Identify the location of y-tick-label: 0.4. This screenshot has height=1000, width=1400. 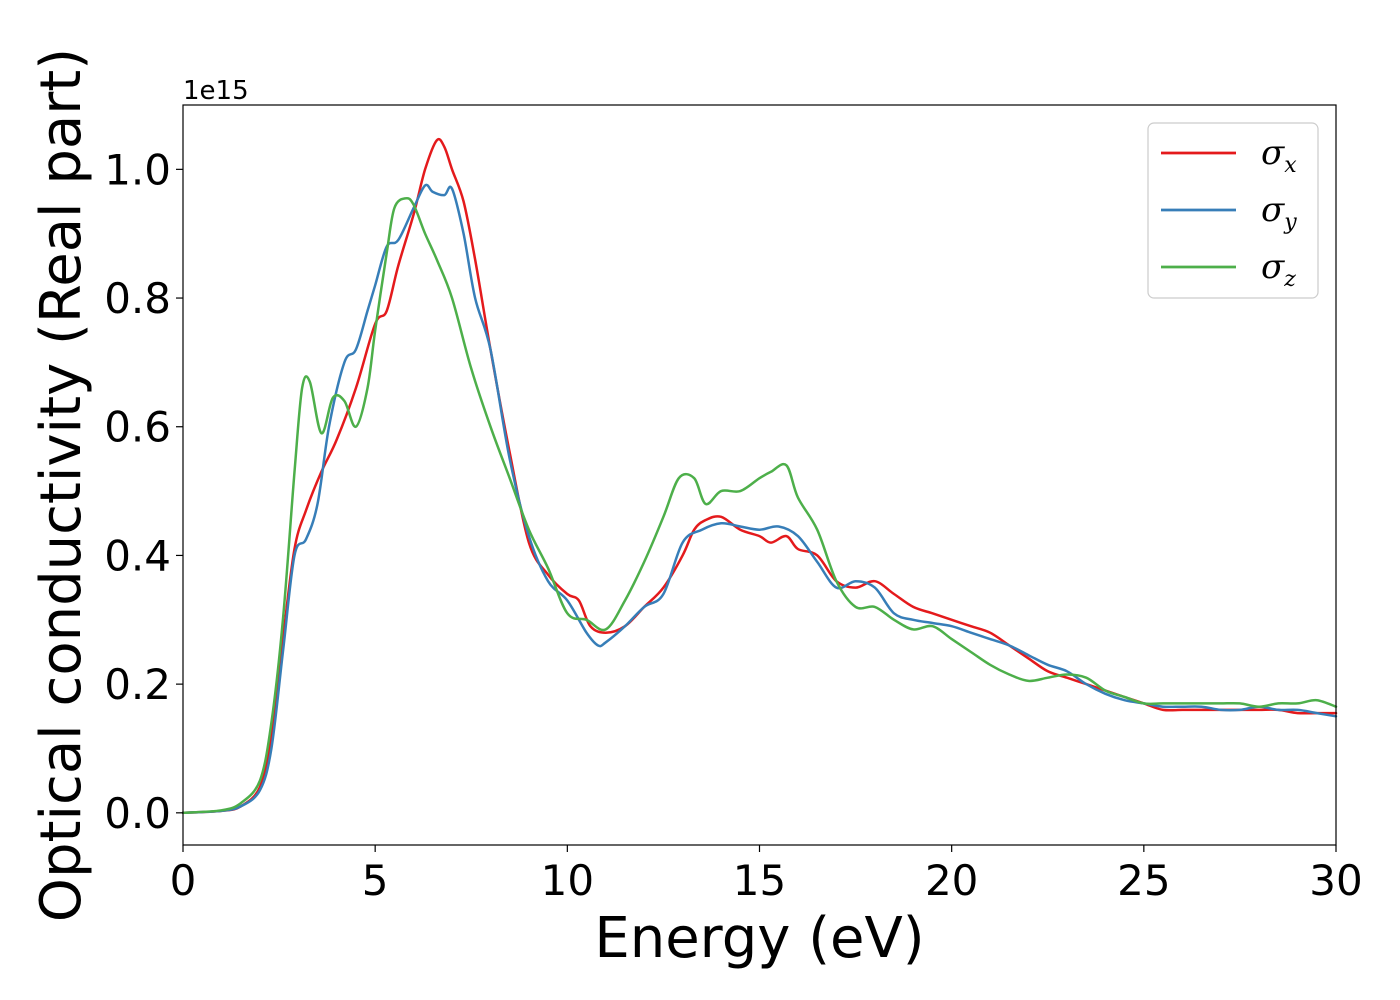
(137, 555).